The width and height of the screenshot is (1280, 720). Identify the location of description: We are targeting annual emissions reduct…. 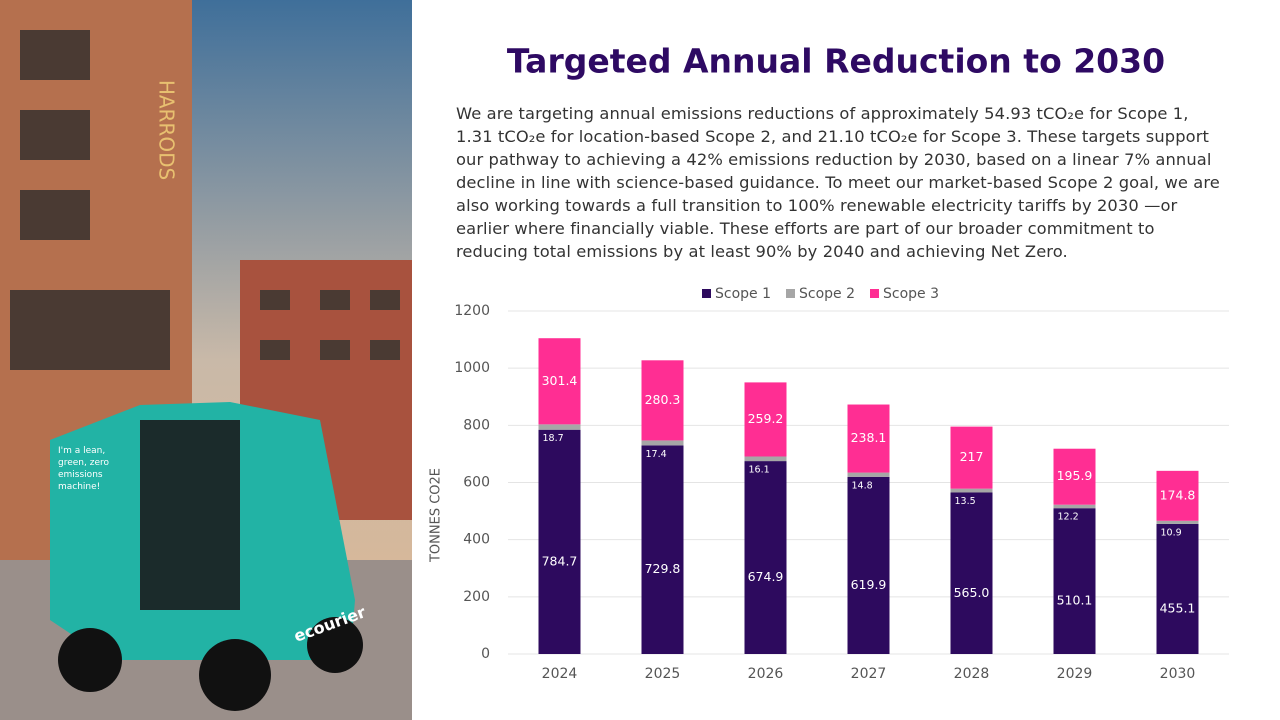
(838, 182).